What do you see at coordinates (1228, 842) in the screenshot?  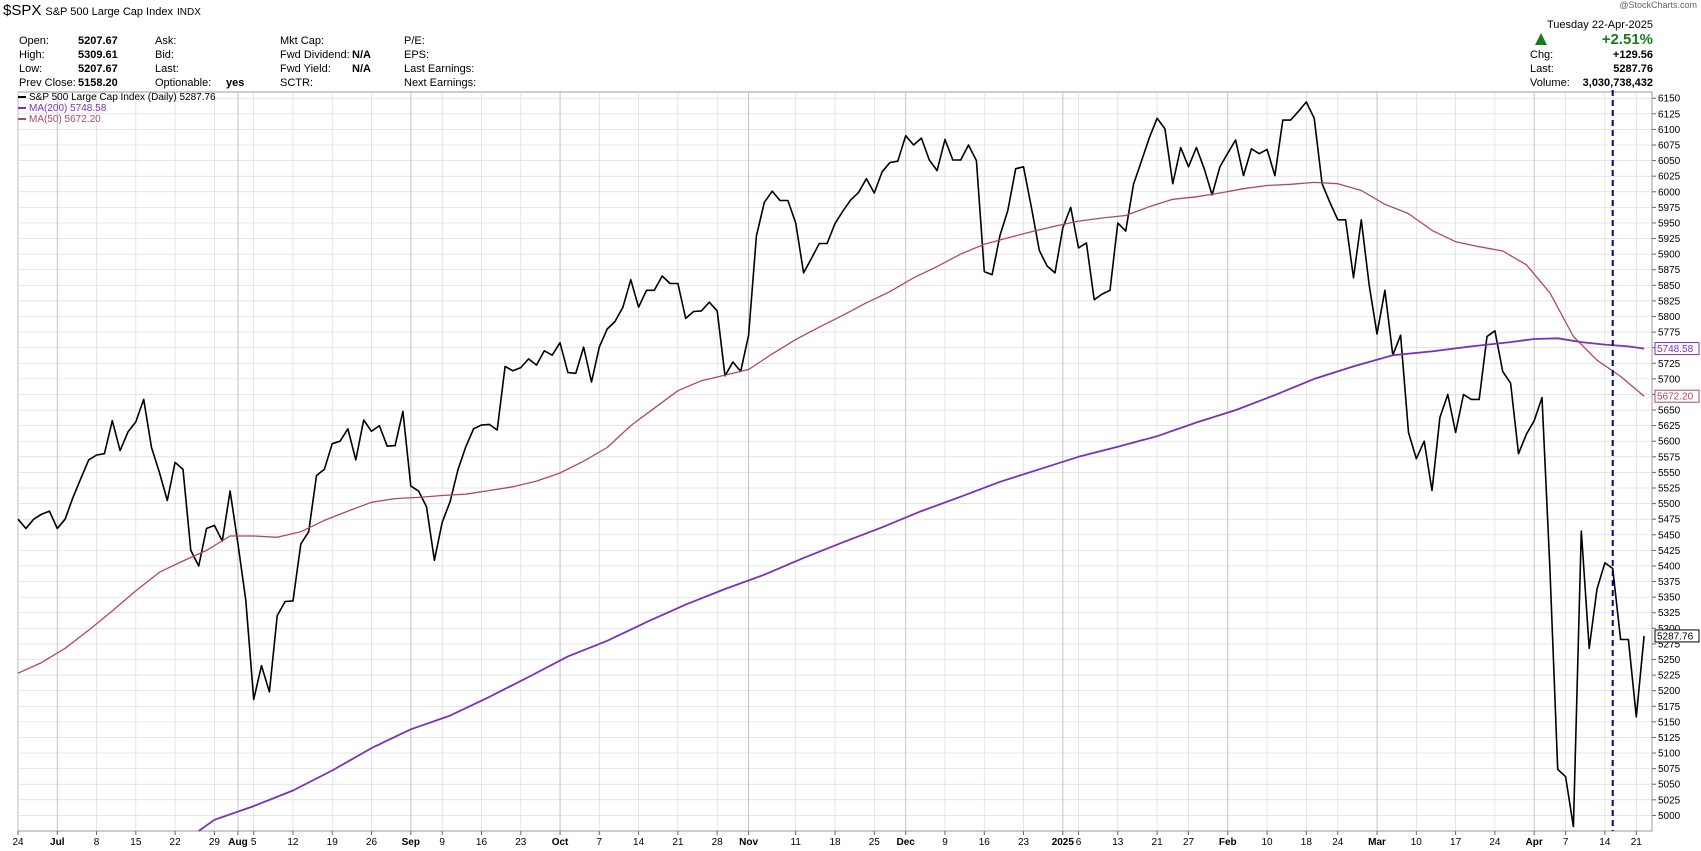 I see `x-tick-label: Feb` at bounding box center [1228, 842].